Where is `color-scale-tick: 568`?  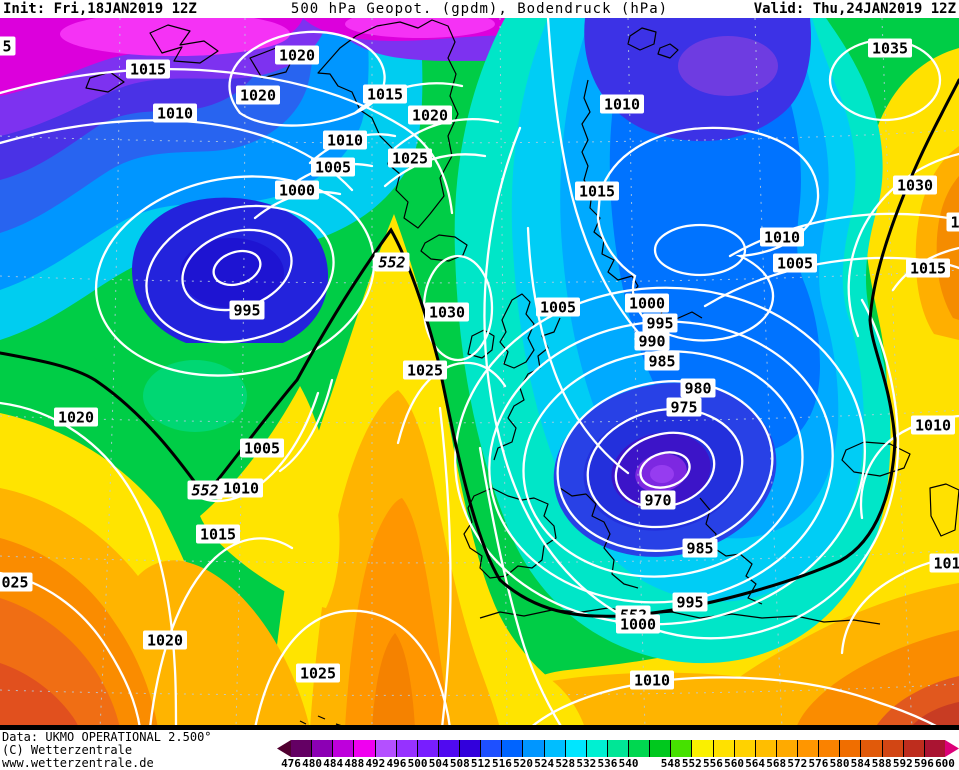
color-scale-tick: 568 is located at coordinates (776, 763).